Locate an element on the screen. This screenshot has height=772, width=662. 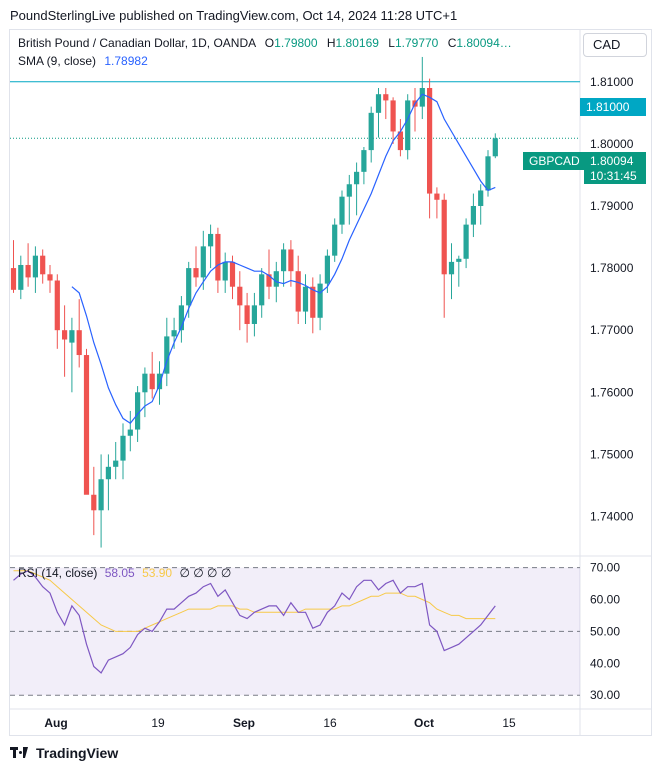
time-tick-label: Aug is located at coordinates (55, 723).